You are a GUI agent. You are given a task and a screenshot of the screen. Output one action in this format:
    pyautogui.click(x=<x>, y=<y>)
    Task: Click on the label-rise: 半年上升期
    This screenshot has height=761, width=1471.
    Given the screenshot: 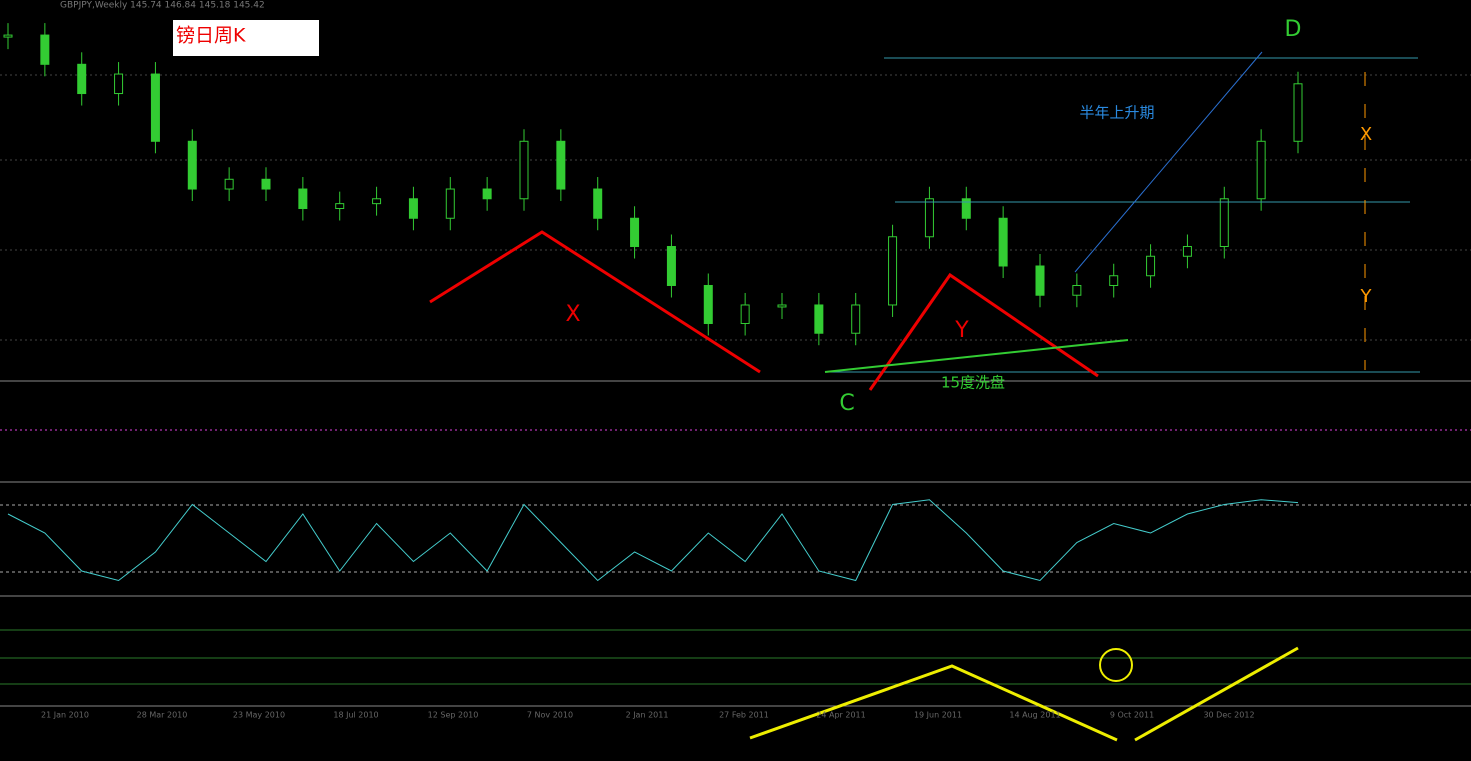 What is the action you would take?
    pyautogui.click(x=1116, y=113)
    